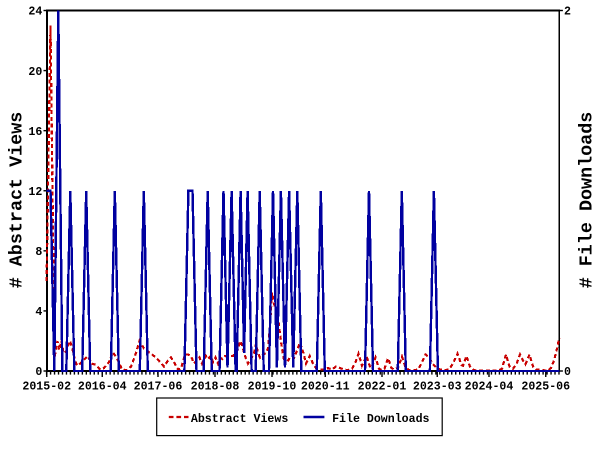 The height and width of the screenshot is (450, 600). Describe the element at coordinates (38, 312) in the screenshot. I see `svg-text: 4` at that location.